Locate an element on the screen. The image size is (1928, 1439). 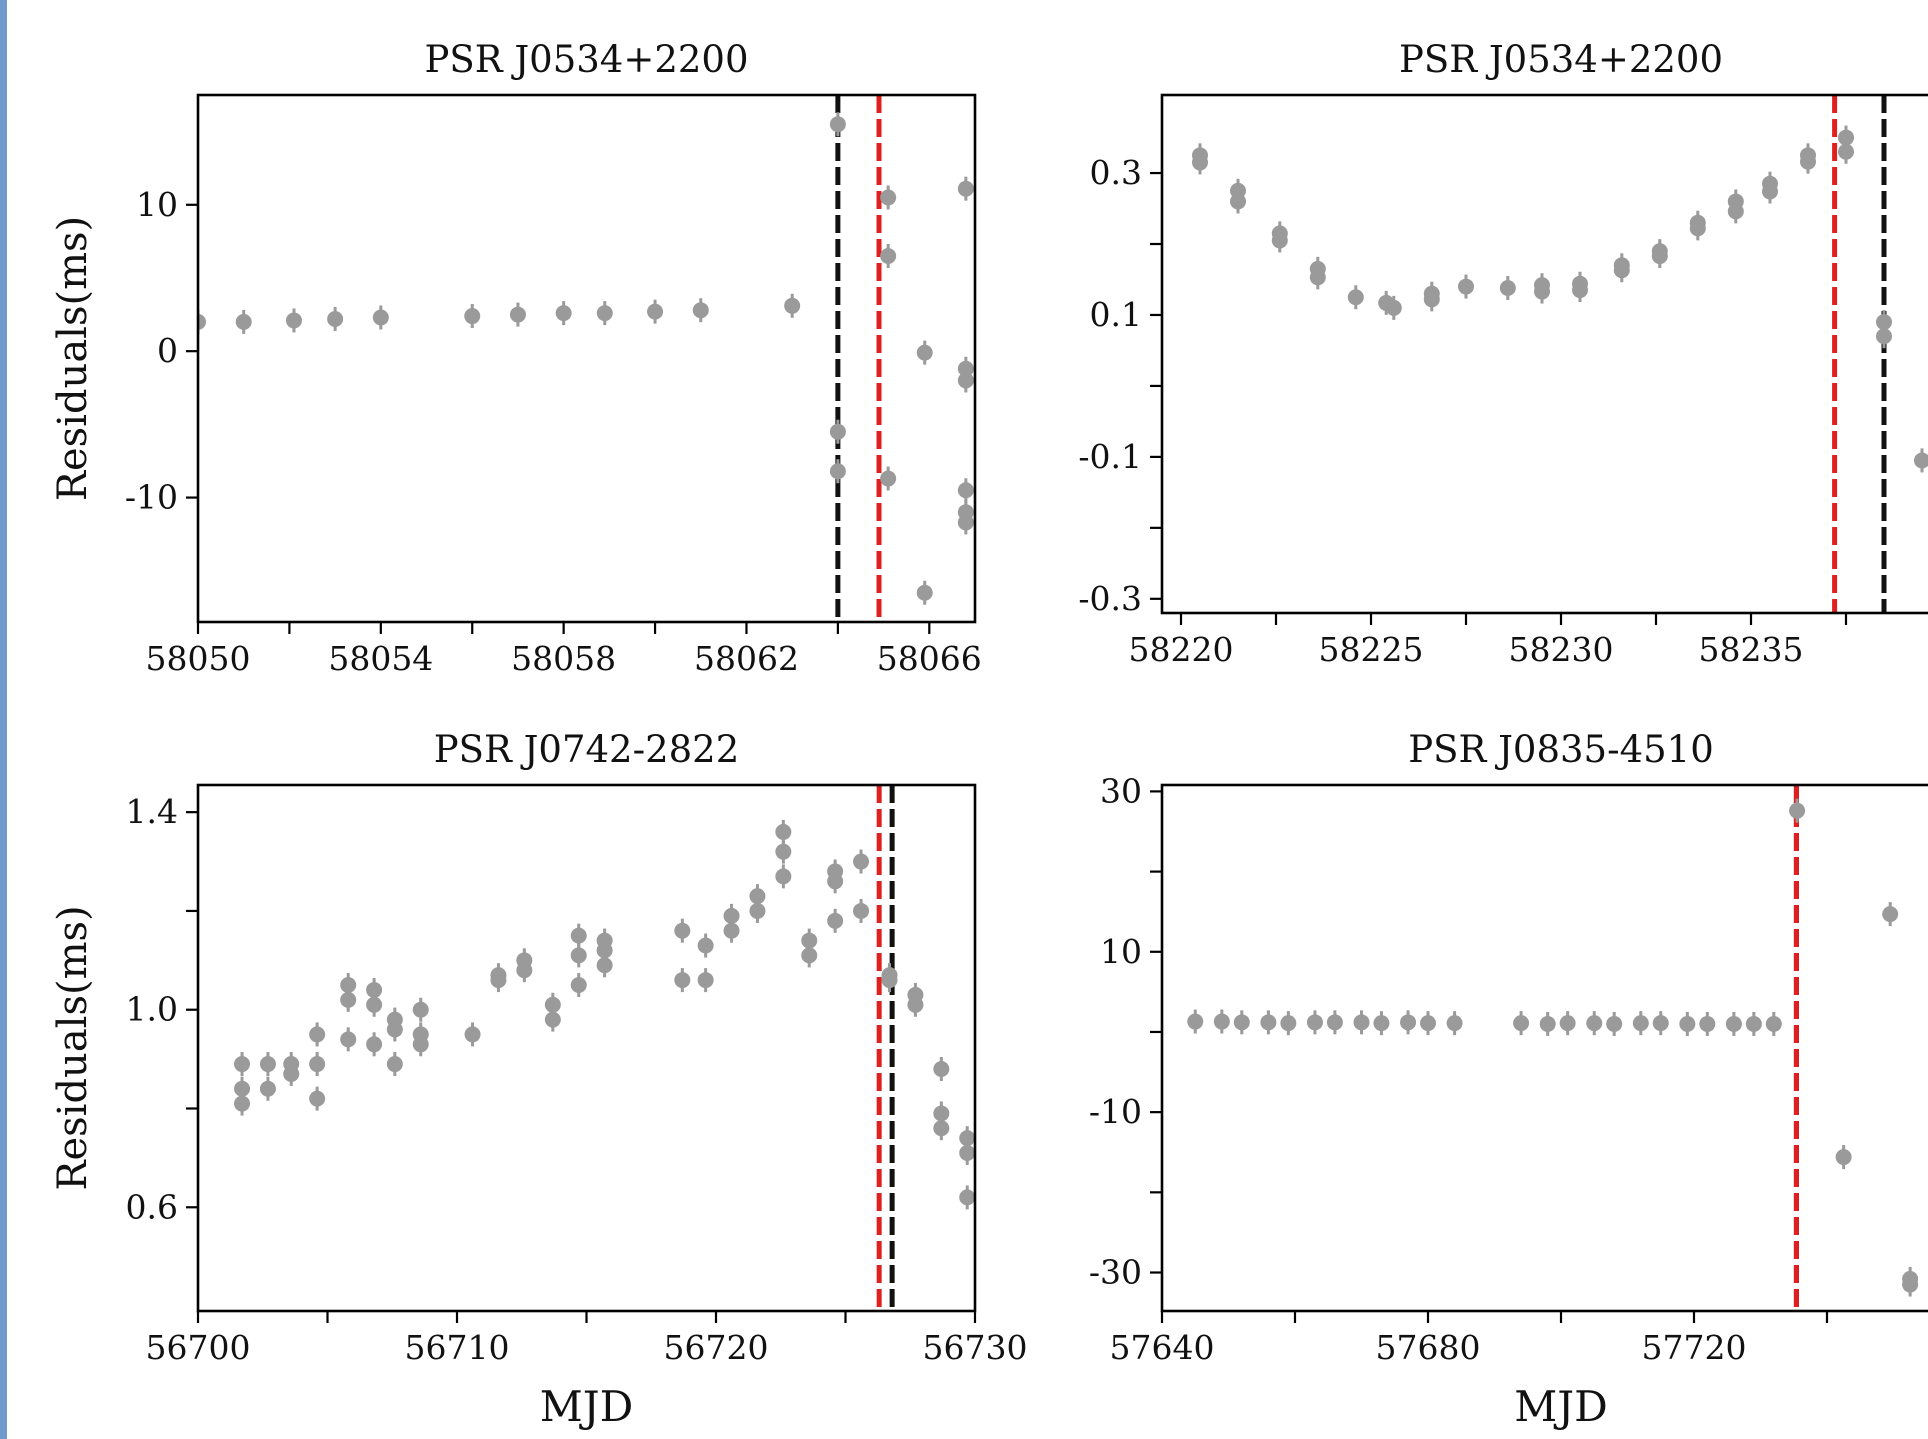
y-tick-label: 1.4 is located at coordinates (152, 811).